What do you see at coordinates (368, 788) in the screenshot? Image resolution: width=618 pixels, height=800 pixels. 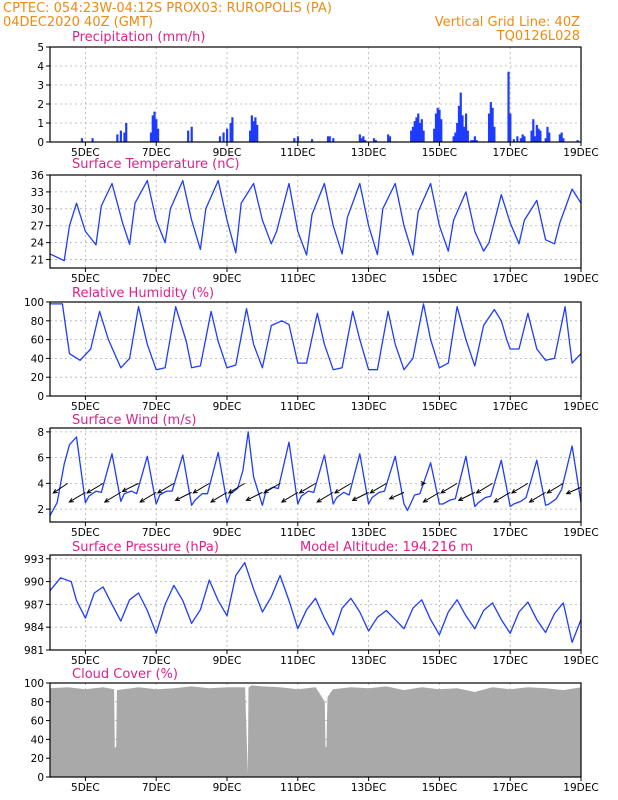 I see `cloud-xtick-label: 13DEC` at bounding box center [368, 788].